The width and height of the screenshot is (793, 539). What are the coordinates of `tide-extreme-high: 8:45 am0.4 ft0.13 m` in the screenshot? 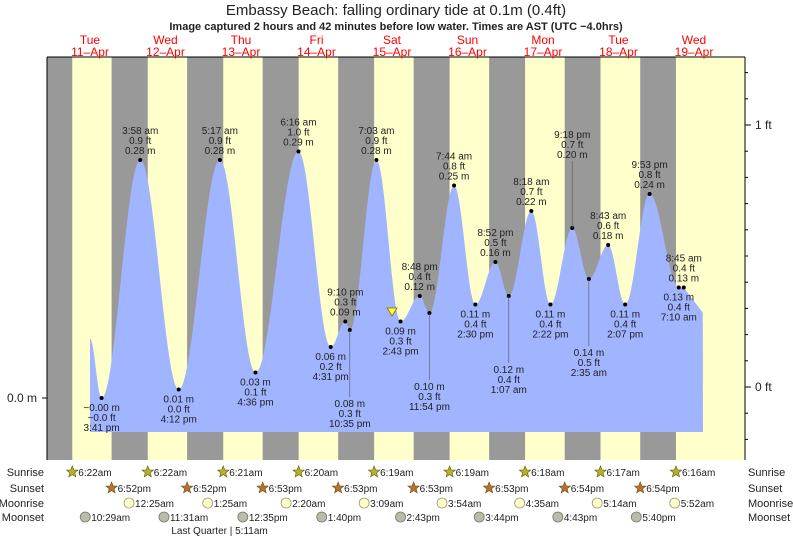 It's located at (684, 272).